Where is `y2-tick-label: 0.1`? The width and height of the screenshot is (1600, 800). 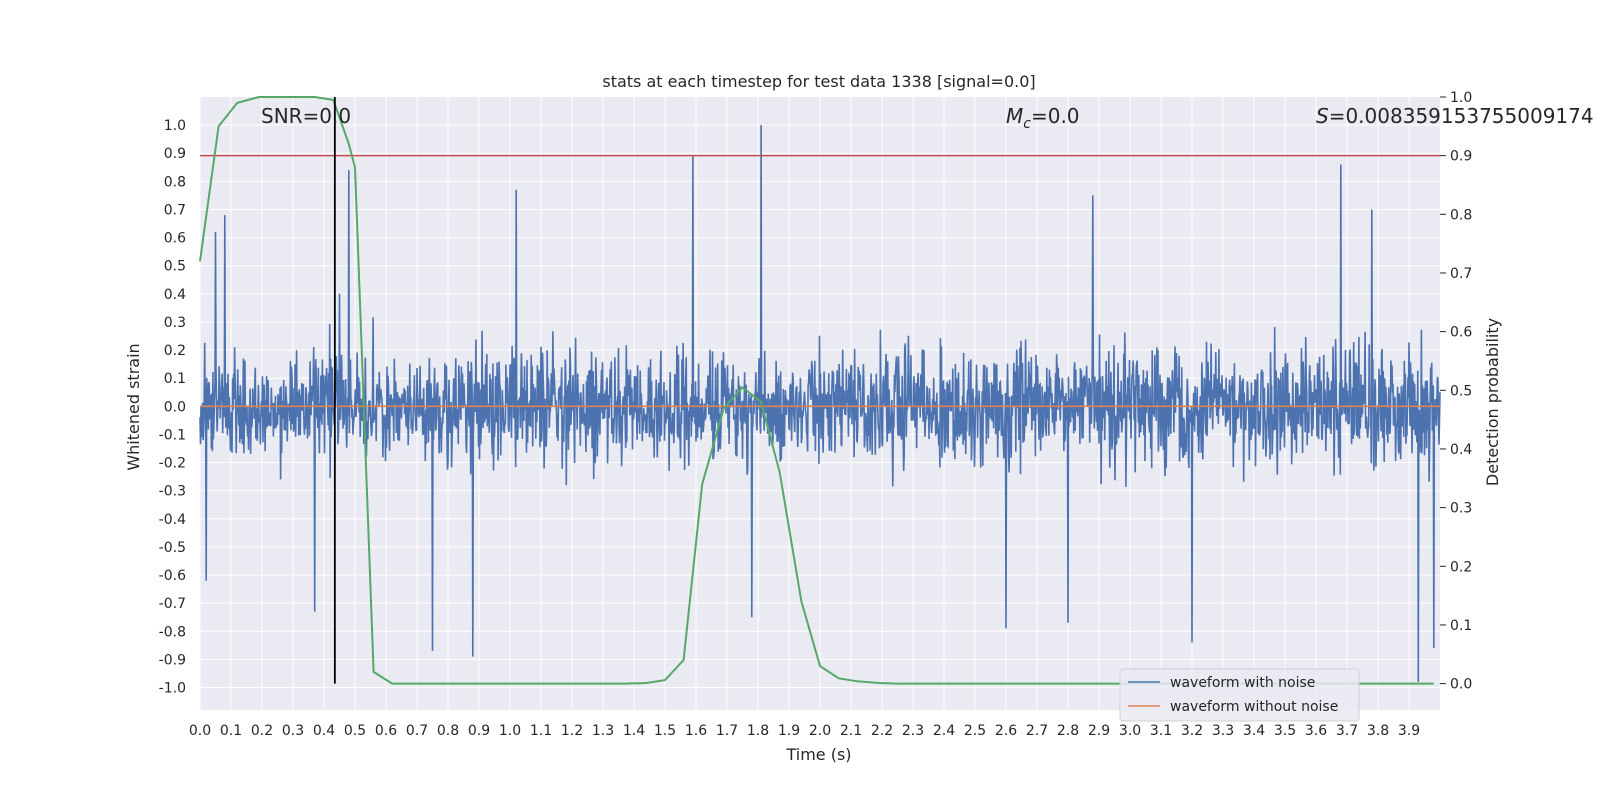 y2-tick-label: 0.1 is located at coordinates (1461, 626).